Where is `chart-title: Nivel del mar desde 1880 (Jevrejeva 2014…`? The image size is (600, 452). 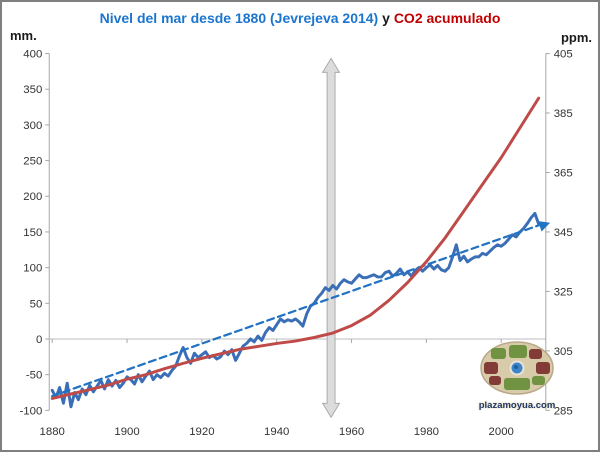 chart-title: Nivel del mar desde 1880 (Jevrejeva 2014… is located at coordinates (300, 18).